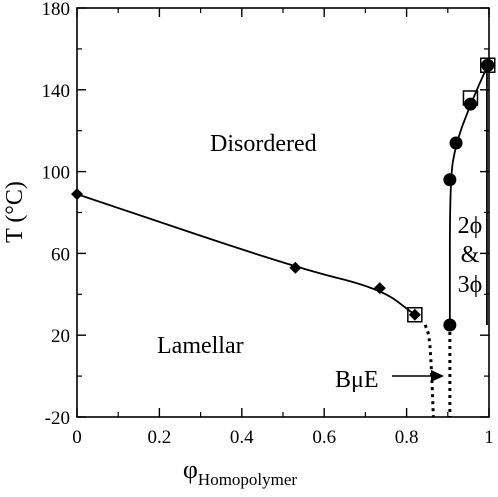 This screenshot has width=498, height=497. What do you see at coordinates (77, 437) in the screenshot?
I see `x-tick-label: 0` at bounding box center [77, 437].